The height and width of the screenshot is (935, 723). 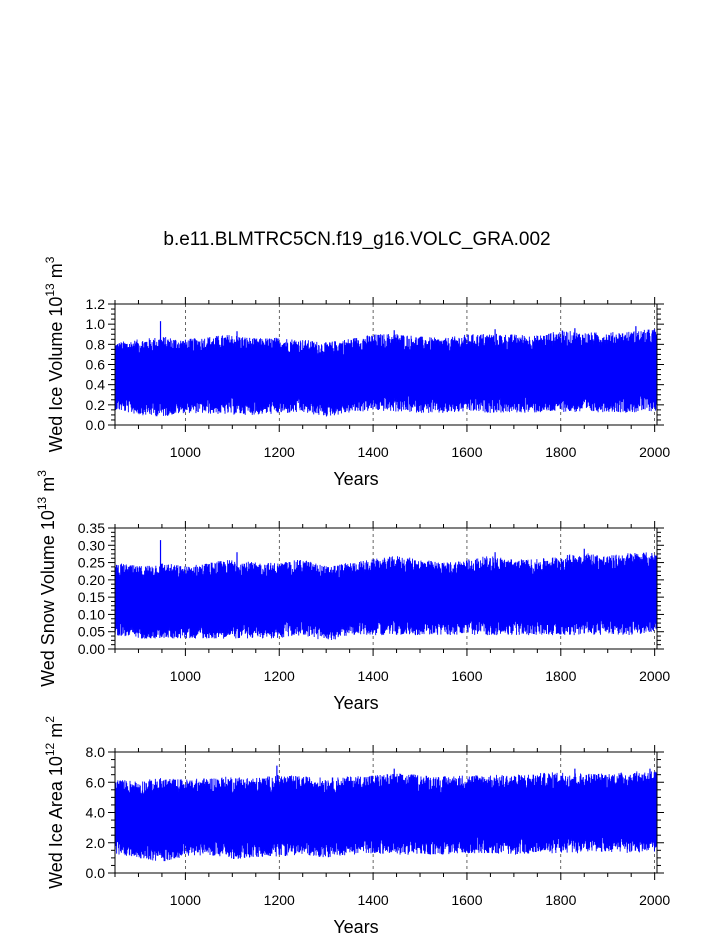 I want to click on y-tick-label: 0.8, so click(x=96, y=344).